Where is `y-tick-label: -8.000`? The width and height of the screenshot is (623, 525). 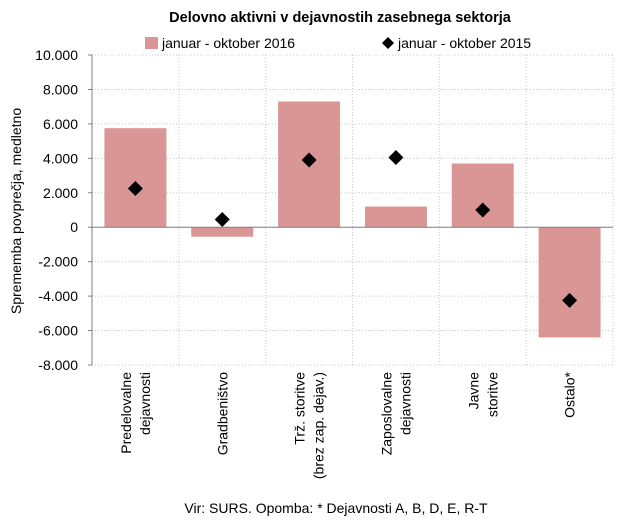 y-tick-label: -8.000 is located at coordinates (58, 365).